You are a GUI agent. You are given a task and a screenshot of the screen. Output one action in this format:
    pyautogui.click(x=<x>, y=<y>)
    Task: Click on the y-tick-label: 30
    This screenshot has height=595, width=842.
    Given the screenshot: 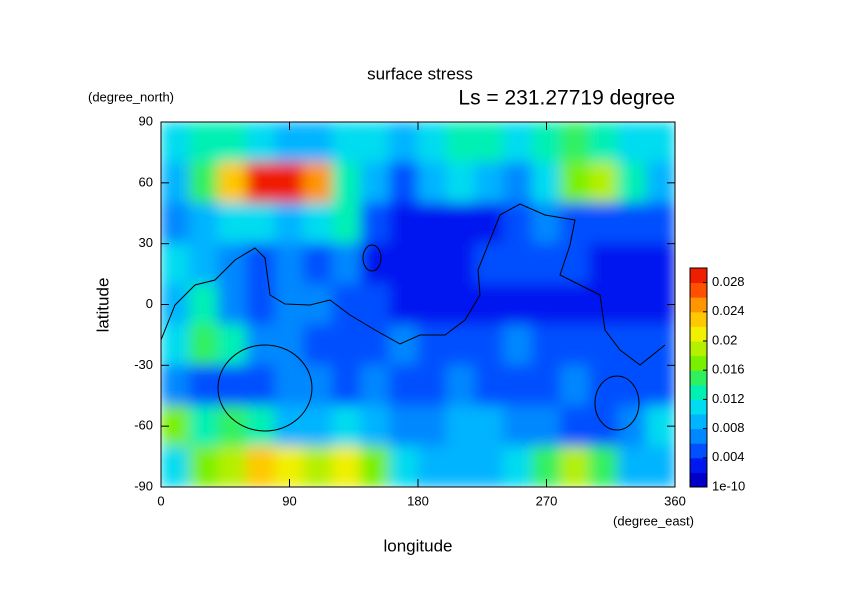 What is the action you would take?
    pyautogui.click(x=146, y=242)
    